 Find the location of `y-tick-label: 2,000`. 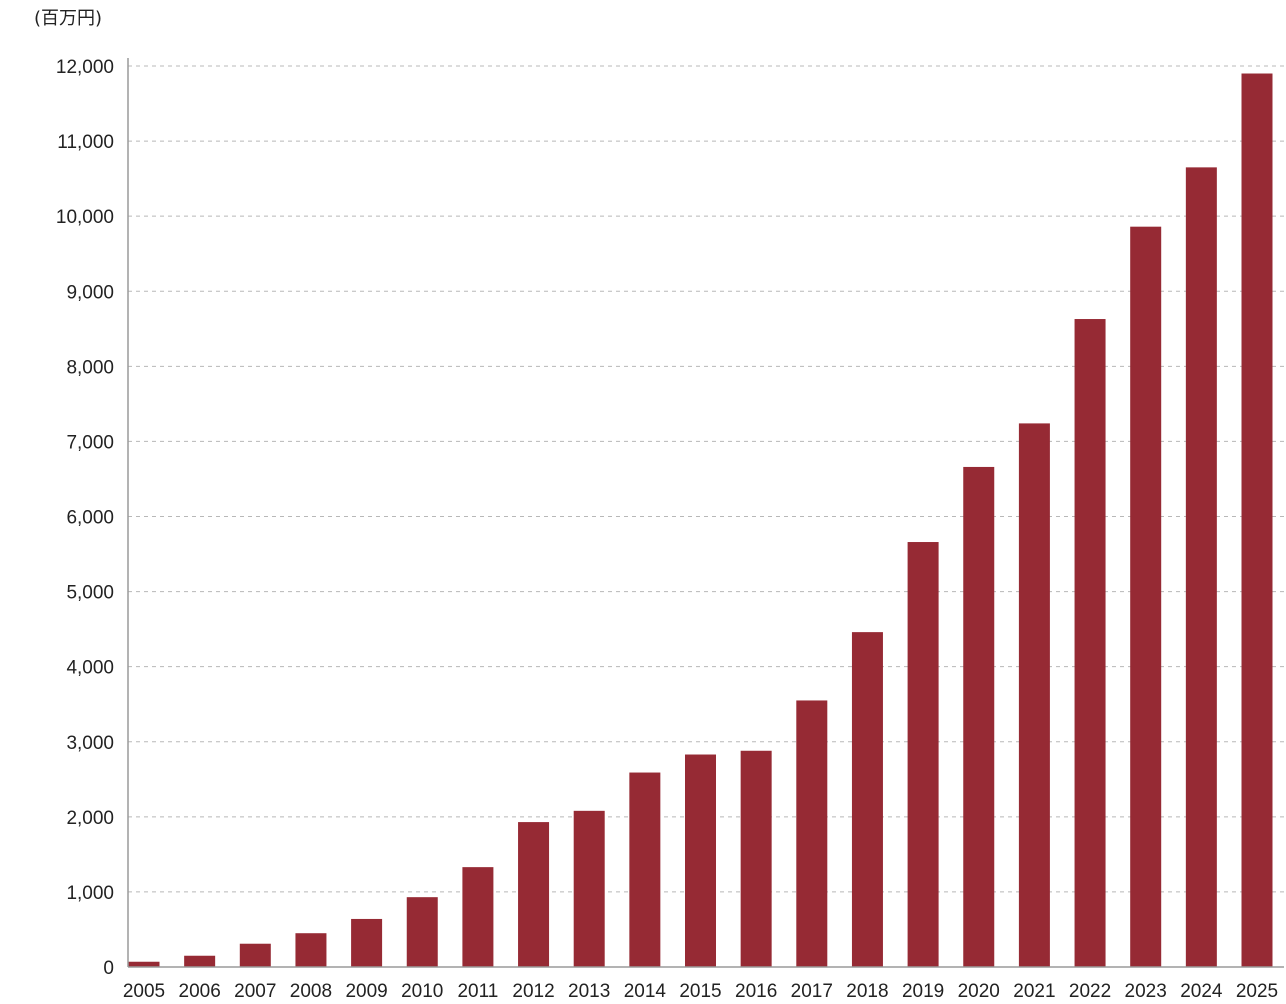

y-tick-label: 2,000 is located at coordinates (90, 818).